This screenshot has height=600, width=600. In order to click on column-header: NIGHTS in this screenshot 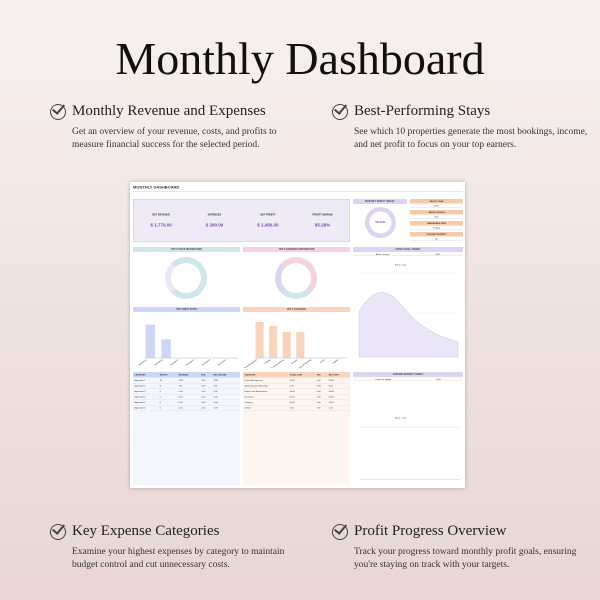, I will do `click(163, 375)`.